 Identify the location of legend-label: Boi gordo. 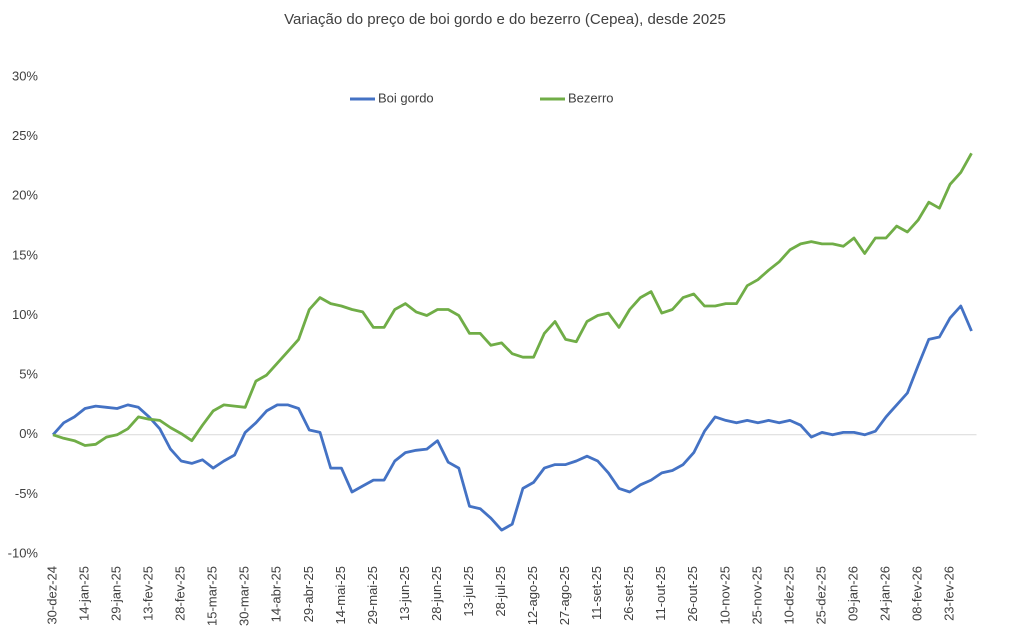
(406, 97).